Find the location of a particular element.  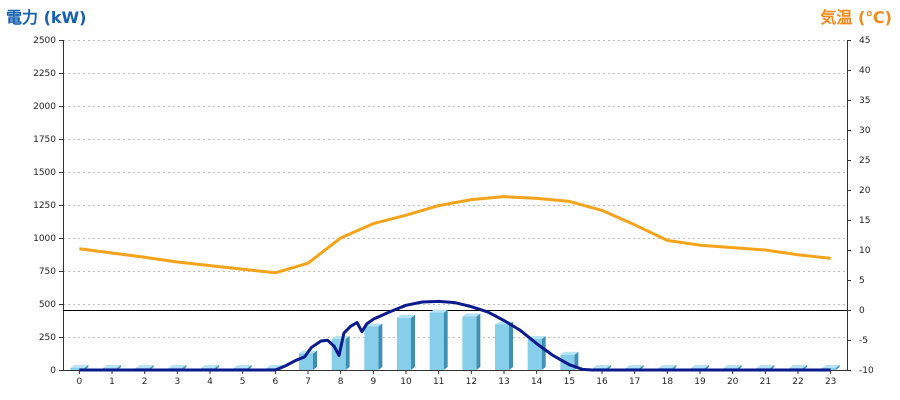

x-tick-label: 19 is located at coordinates (700, 382).